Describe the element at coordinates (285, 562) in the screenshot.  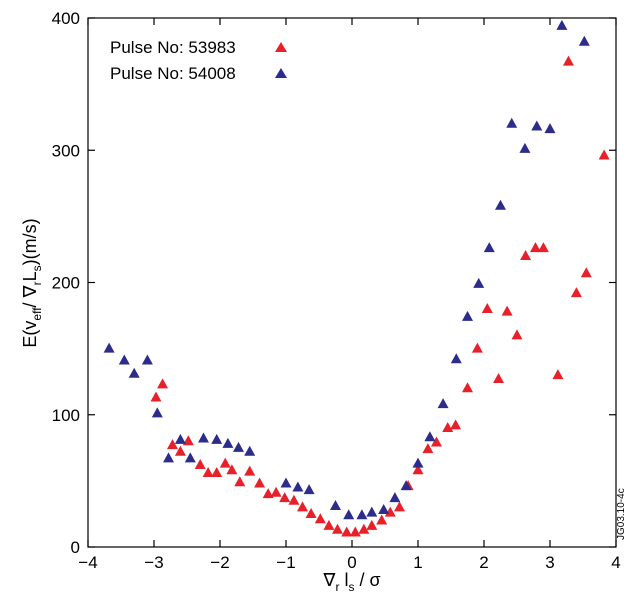
I see `x-tick-label: −1` at that location.